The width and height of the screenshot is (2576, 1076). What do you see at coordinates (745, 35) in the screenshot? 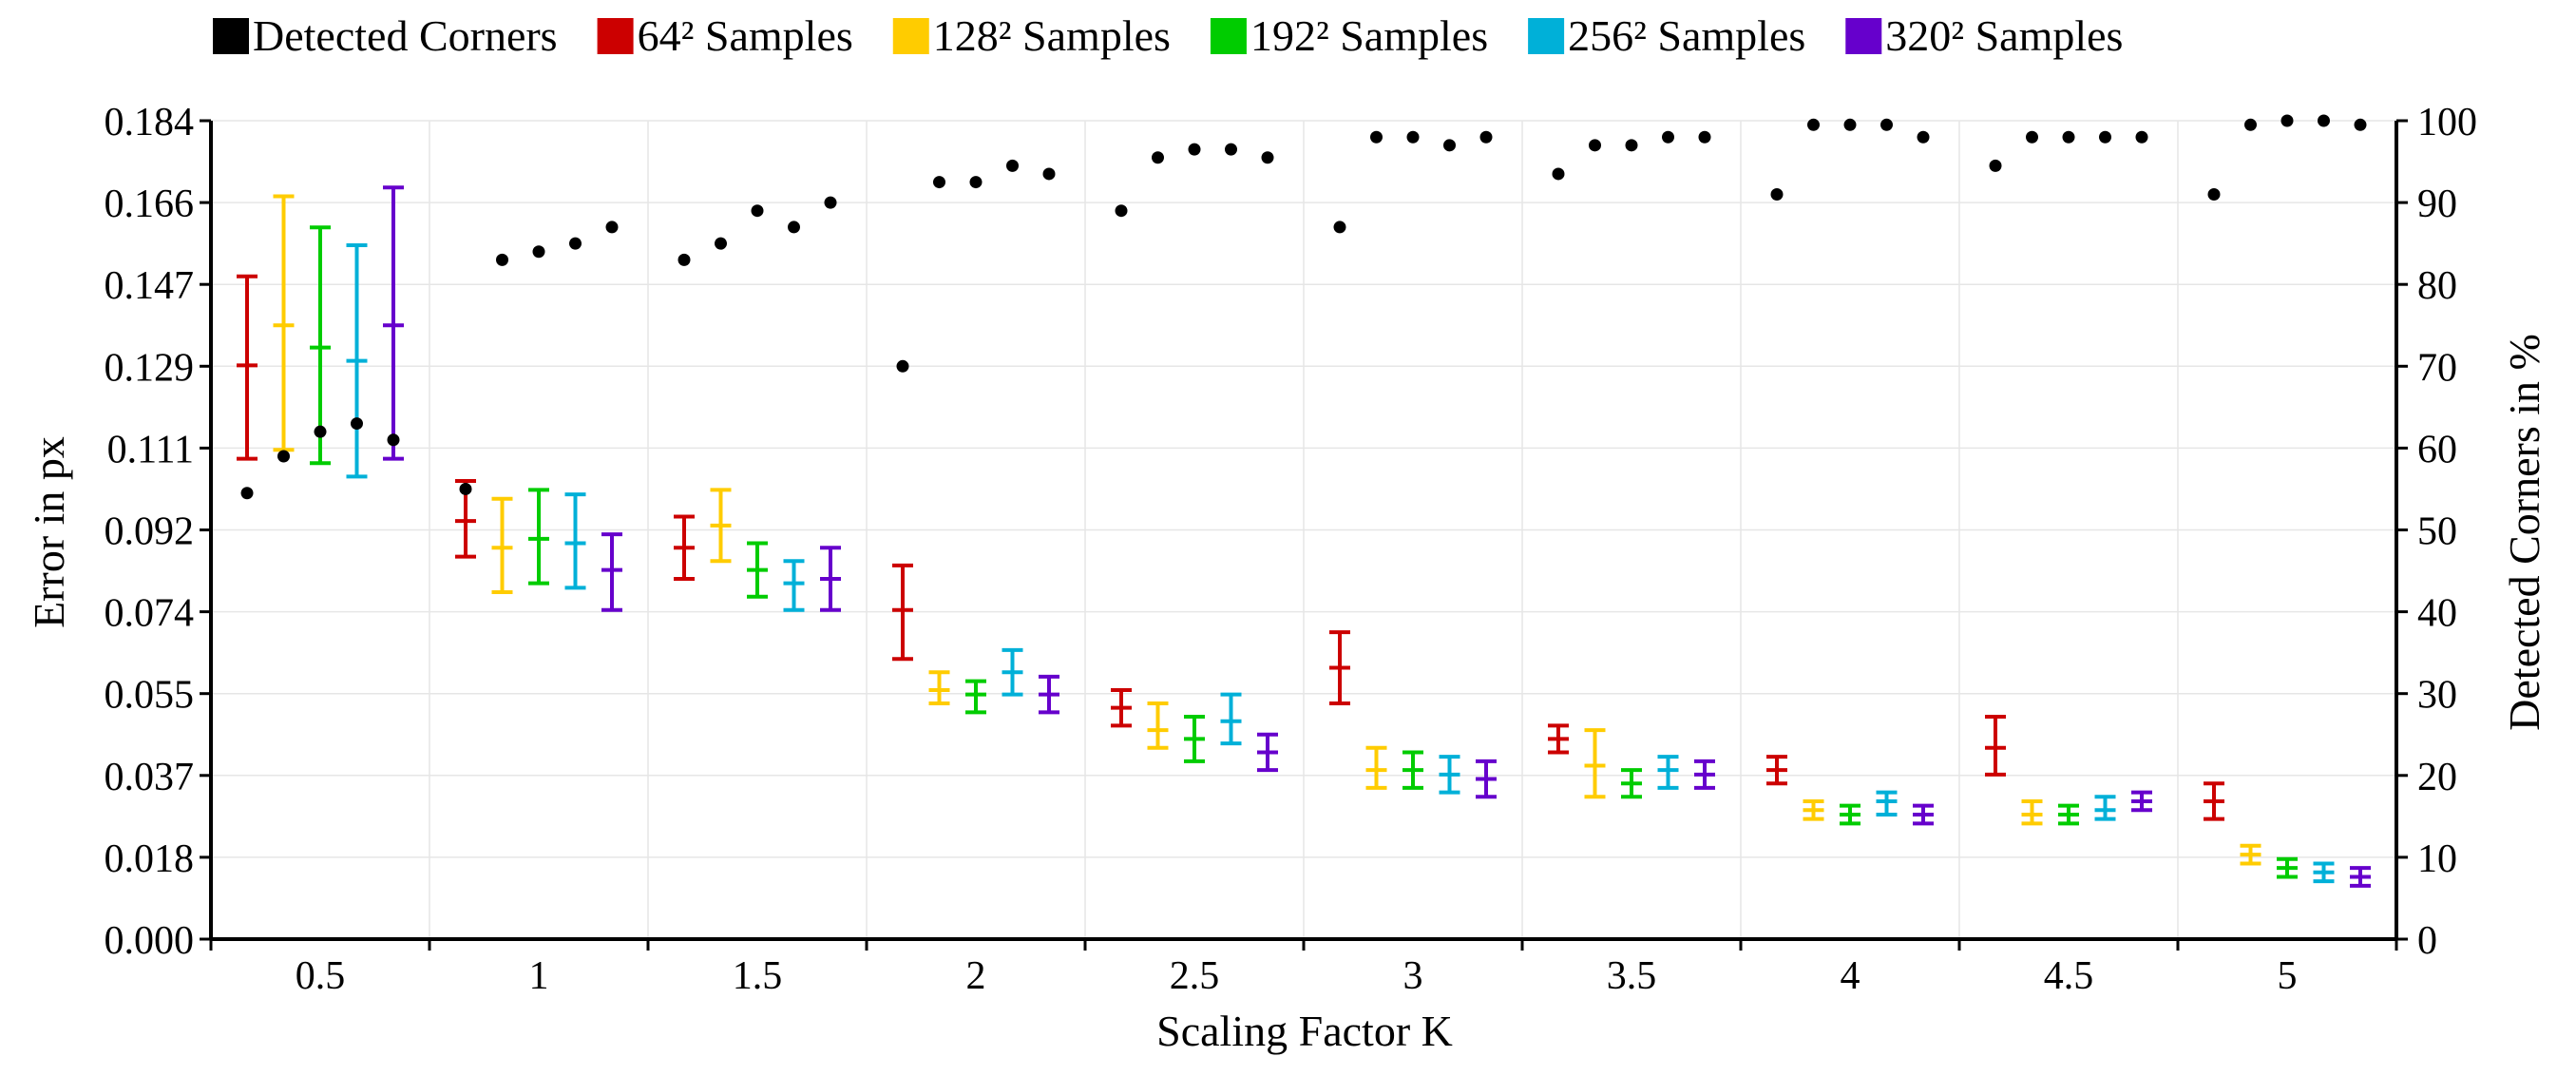
I see `legend-label: 64² Samples` at bounding box center [745, 35].